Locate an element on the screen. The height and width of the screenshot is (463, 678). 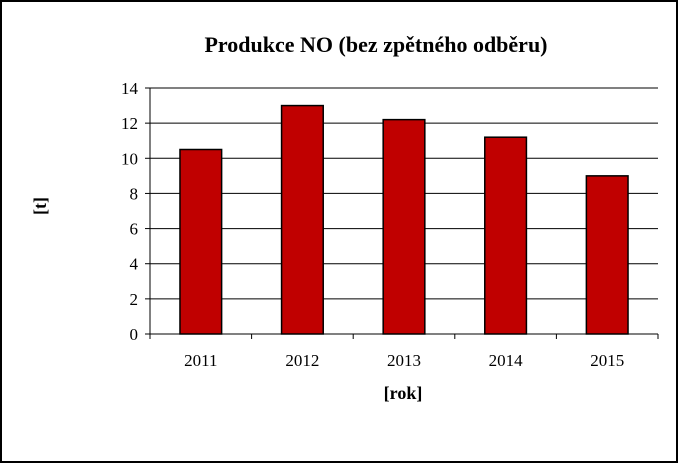
x-tick-label: 2011 is located at coordinates (200, 360).